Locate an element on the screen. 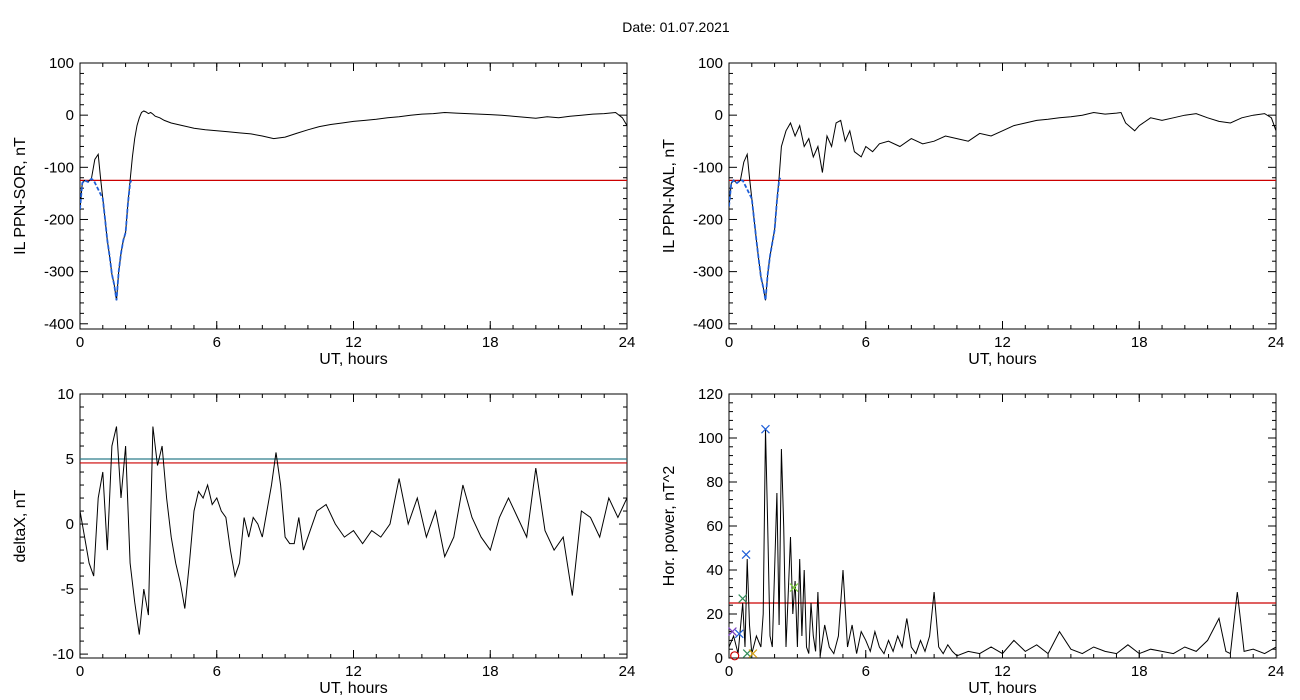  y-tick-label: 80 is located at coordinates (714, 482).